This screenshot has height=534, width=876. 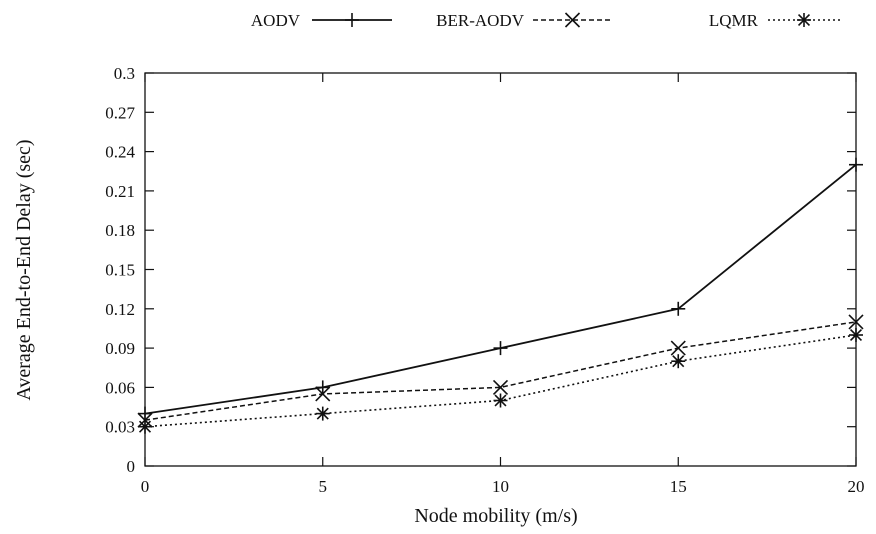 I want to click on legend-item-aodv: AODV, so click(x=321, y=20).